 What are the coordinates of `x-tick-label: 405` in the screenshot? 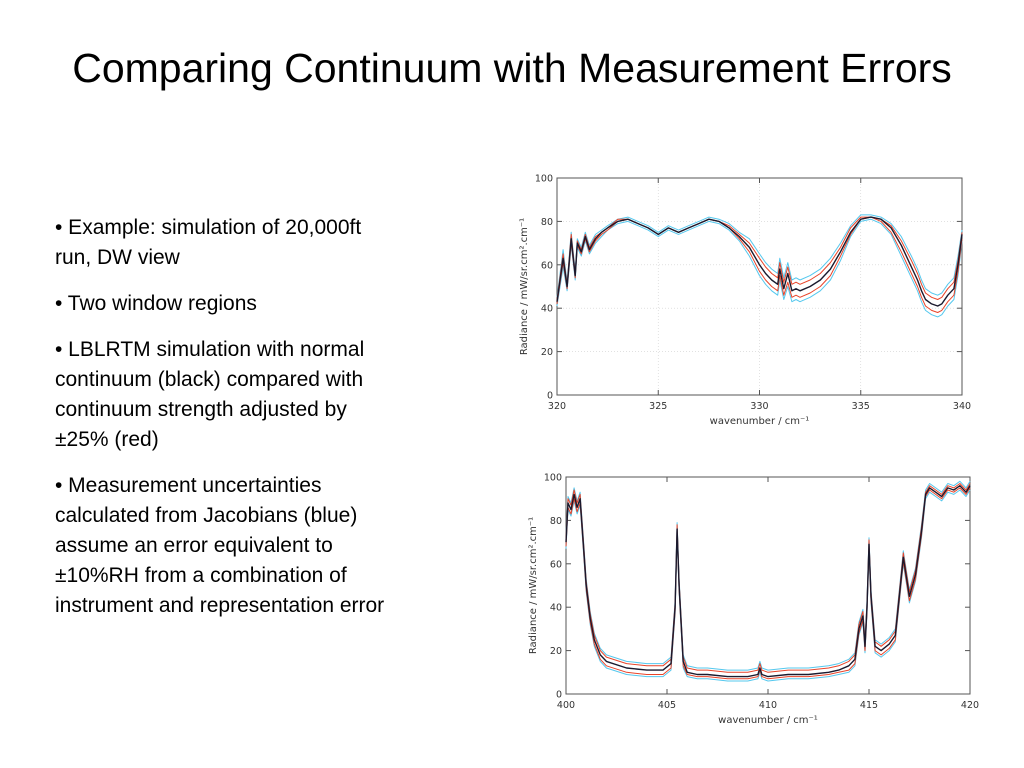 It's located at (667, 705).